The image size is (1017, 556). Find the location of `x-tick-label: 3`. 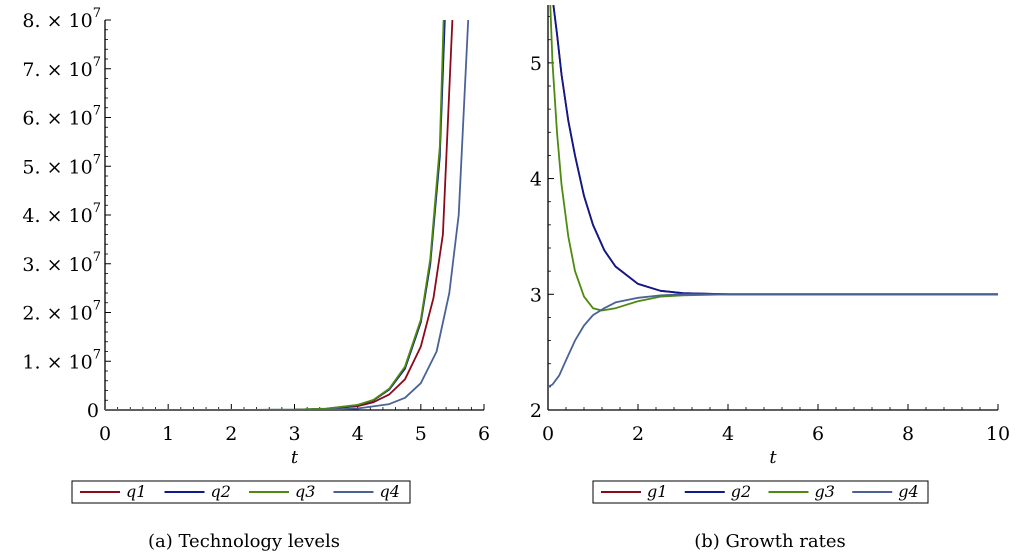

x-tick-label: 3 is located at coordinates (294, 434).